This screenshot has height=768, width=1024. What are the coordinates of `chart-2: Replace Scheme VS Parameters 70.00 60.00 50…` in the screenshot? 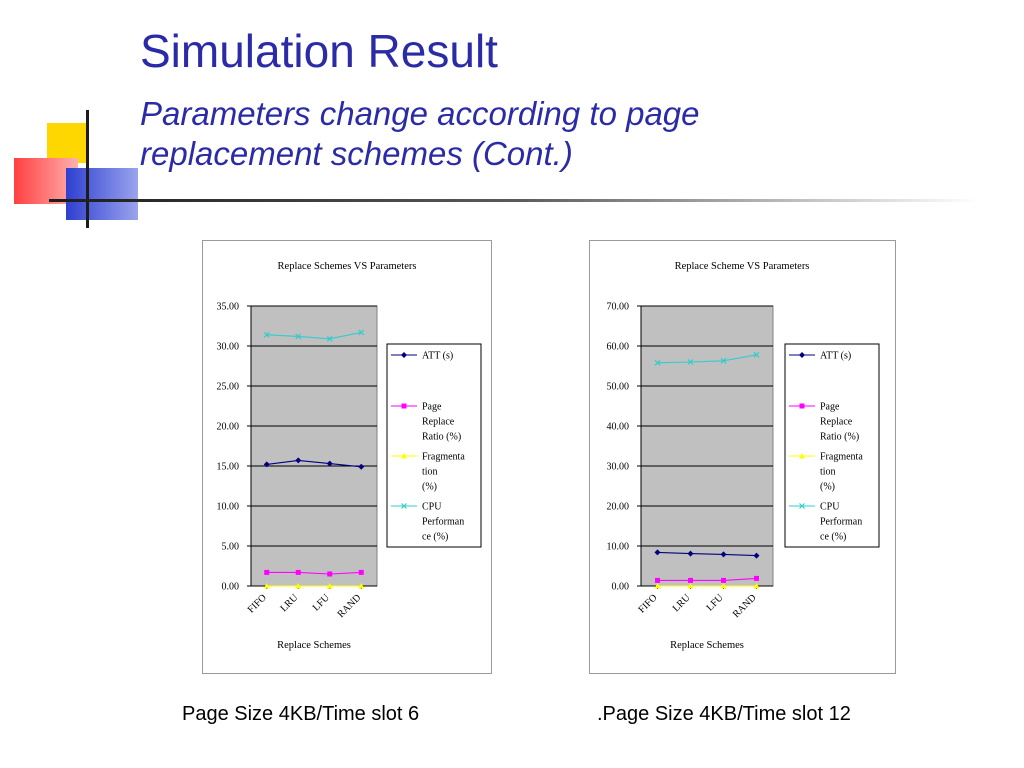 It's located at (743, 456).